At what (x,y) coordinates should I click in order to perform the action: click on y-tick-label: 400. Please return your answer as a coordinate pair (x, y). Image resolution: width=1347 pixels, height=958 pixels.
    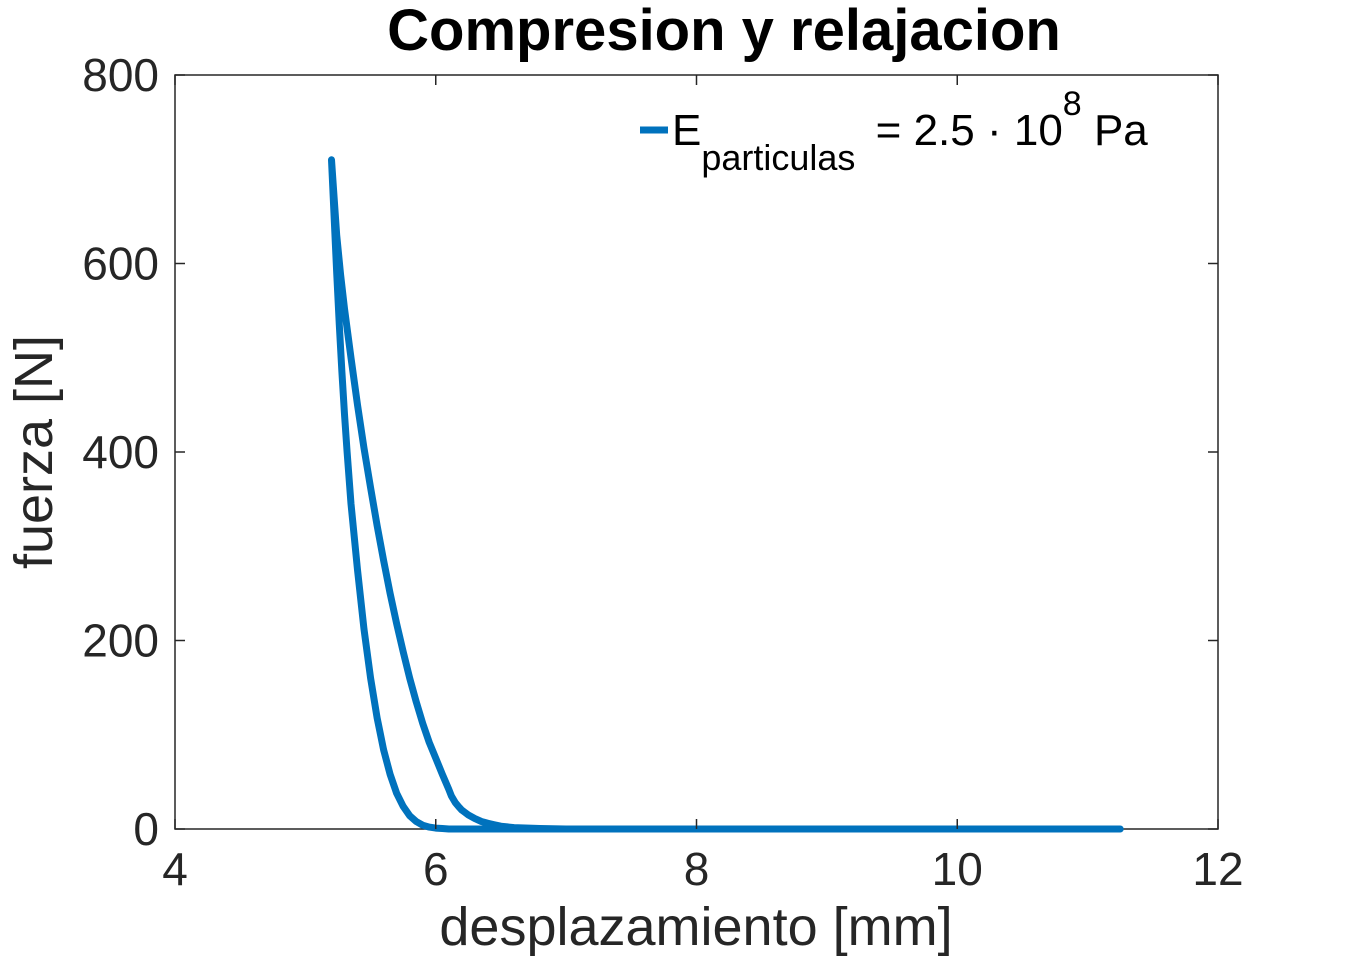
    Looking at the image, I should click on (120, 452).